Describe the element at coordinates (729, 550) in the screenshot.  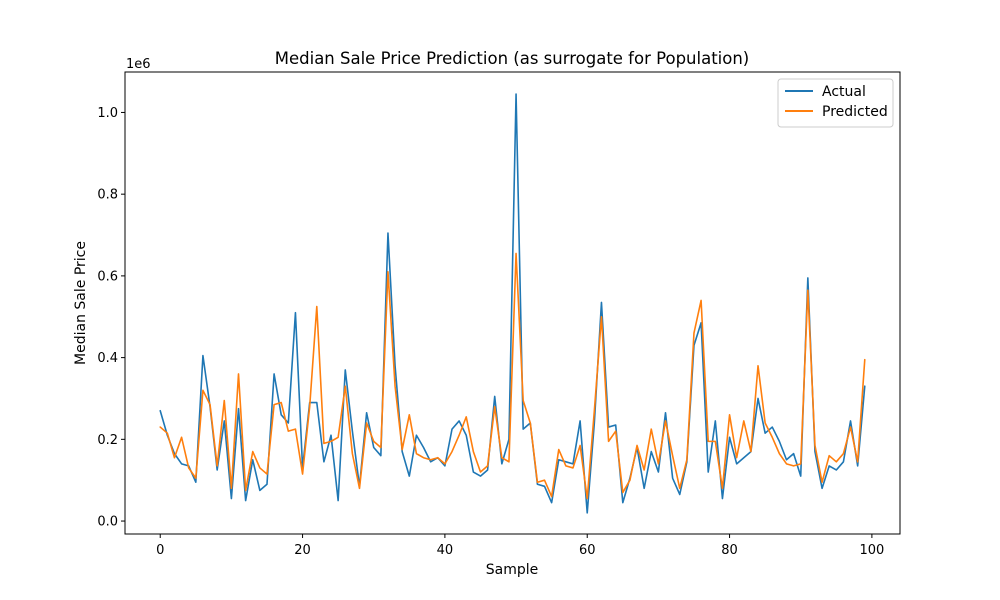
I see `x-tick-label: 80` at that location.